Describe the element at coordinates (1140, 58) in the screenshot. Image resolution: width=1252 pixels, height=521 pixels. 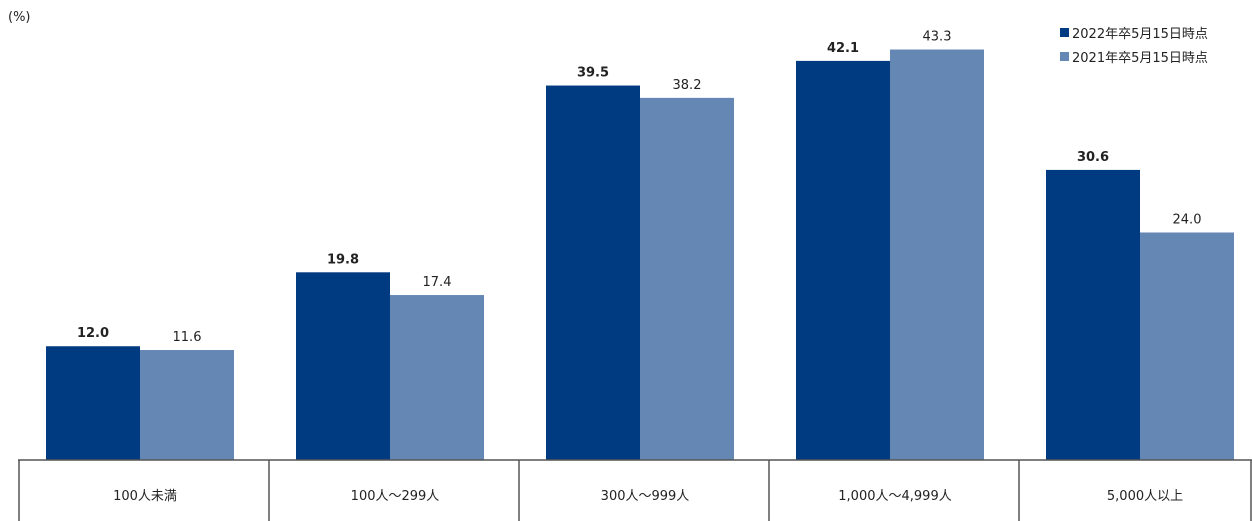
I see `legend-label-series-2: 2021年卒5月15日時点` at that location.